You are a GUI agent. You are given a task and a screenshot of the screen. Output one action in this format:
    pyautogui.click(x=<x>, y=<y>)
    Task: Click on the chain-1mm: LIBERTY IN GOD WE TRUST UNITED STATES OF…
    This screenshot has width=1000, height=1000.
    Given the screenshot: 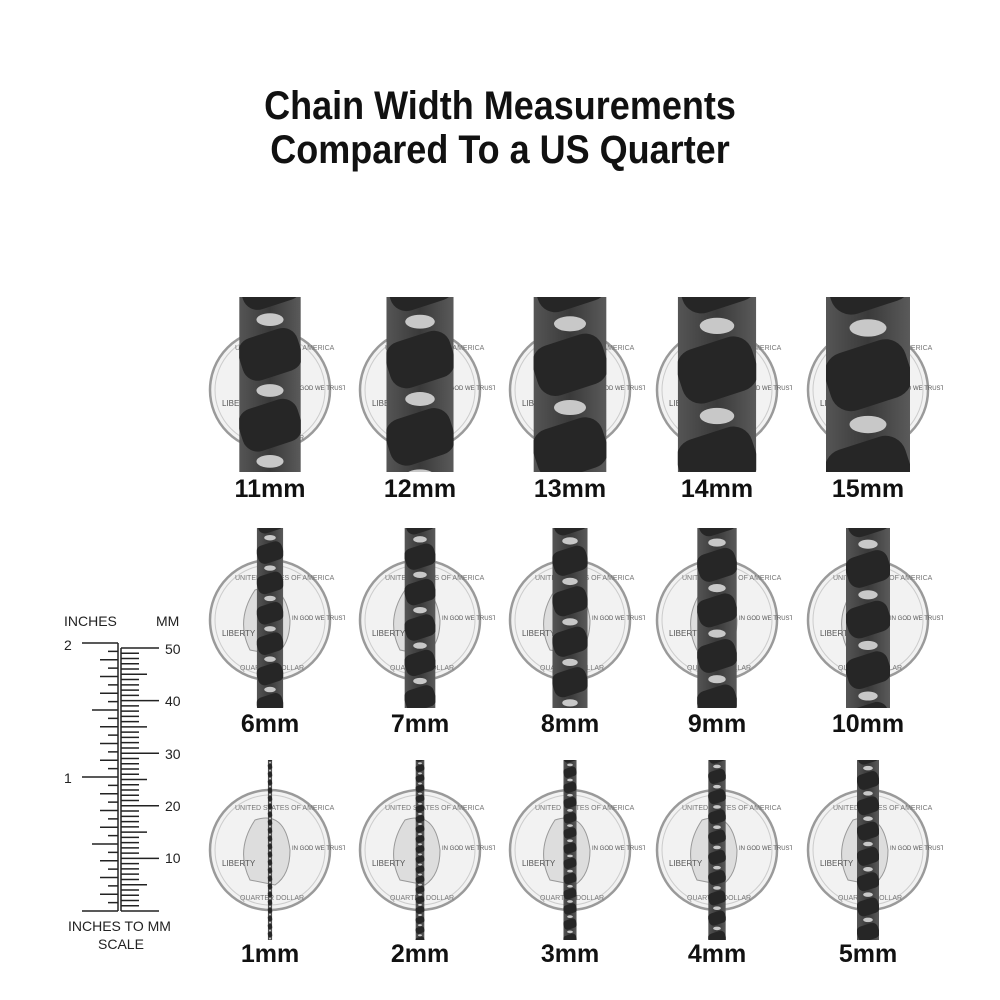 What is the action you would take?
    pyautogui.click(x=270, y=865)
    